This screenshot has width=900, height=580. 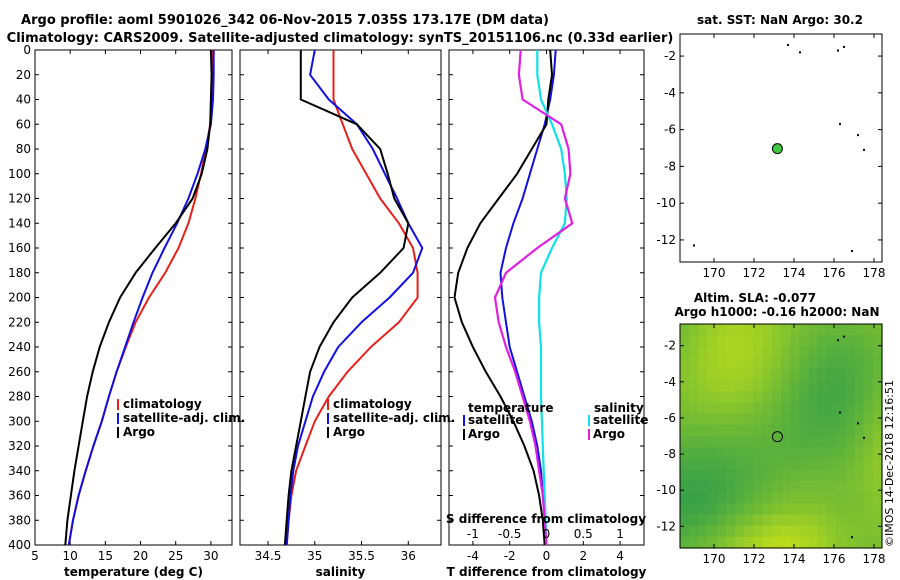 What do you see at coordinates (19, 446) in the screenshot?
I see `depth-tick-label: 320` at bounding box center [19, 446].